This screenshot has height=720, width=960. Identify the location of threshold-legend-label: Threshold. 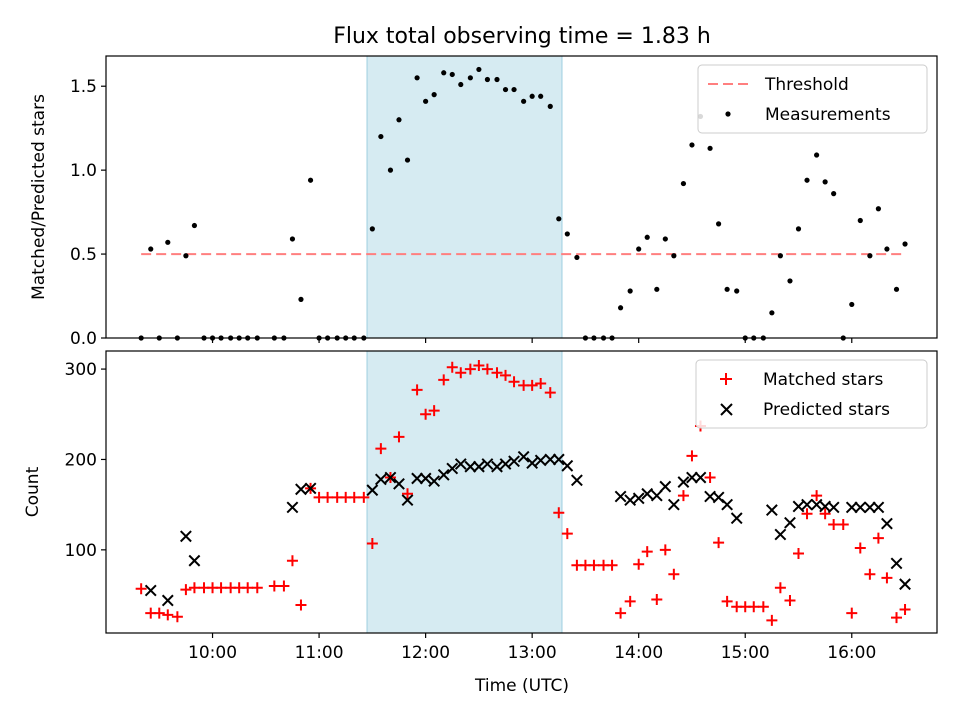
(806, 85).